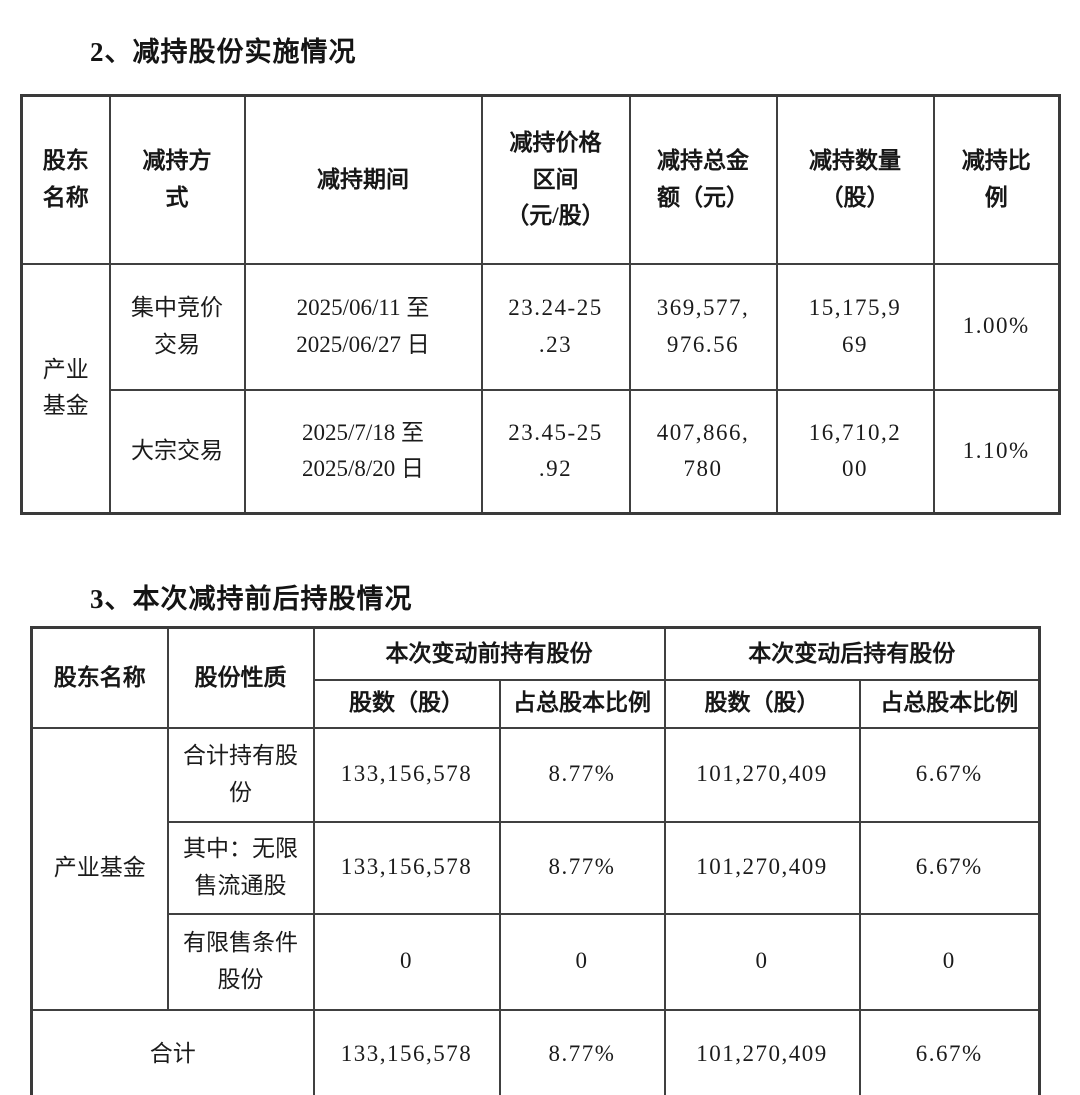  What do you see at coordinates (99, 868) in the screenshot?
I see `t2-shareholder-cell: 产业基金` at bounding box center [99, 868].